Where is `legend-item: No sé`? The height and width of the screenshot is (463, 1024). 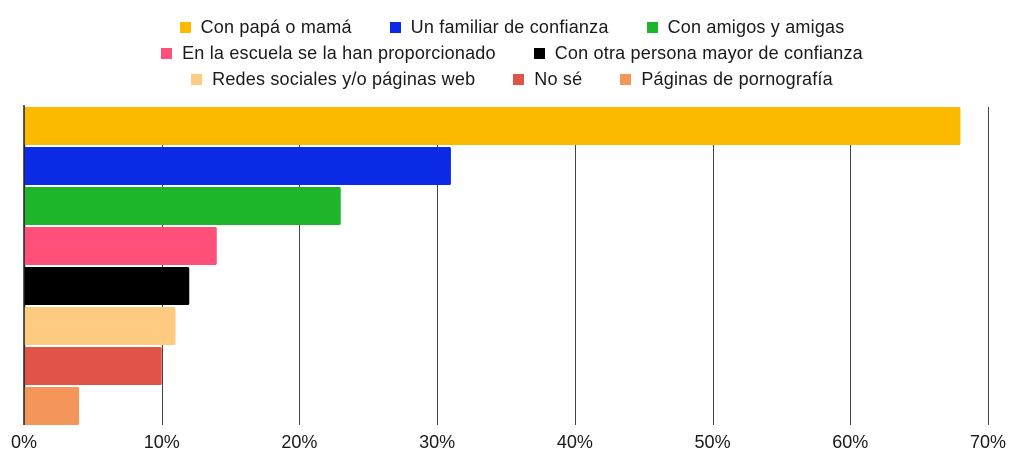 legend-item: No sé is located at coordinates (547, 79).